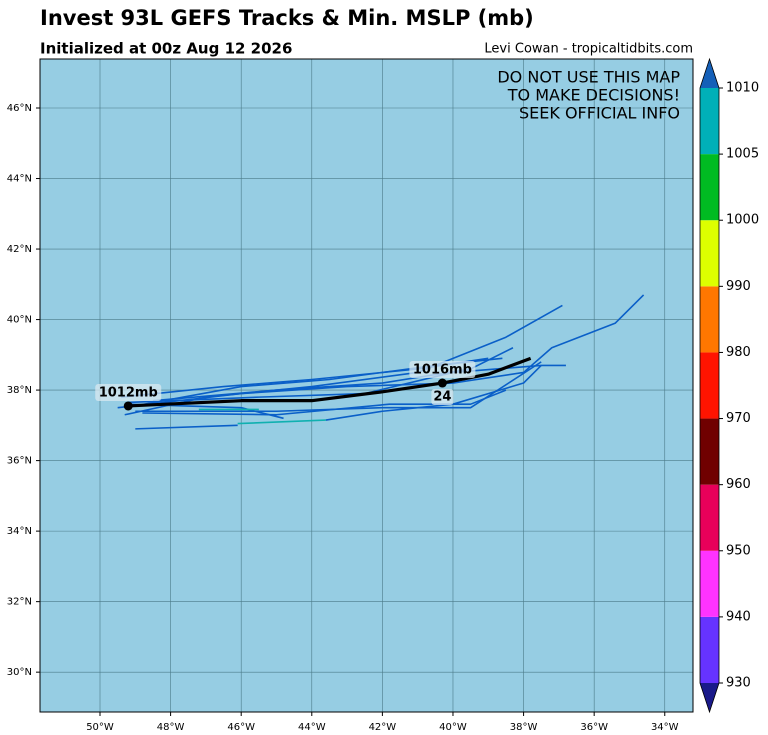 This screenshot has height=735, width=768. What do you see at coordinates (287, 18) in the screenshot?
I see `chart-title: Invest 93L GEFS Tracks & Min. MSLP (mb)` at bounding box center [287, 18].